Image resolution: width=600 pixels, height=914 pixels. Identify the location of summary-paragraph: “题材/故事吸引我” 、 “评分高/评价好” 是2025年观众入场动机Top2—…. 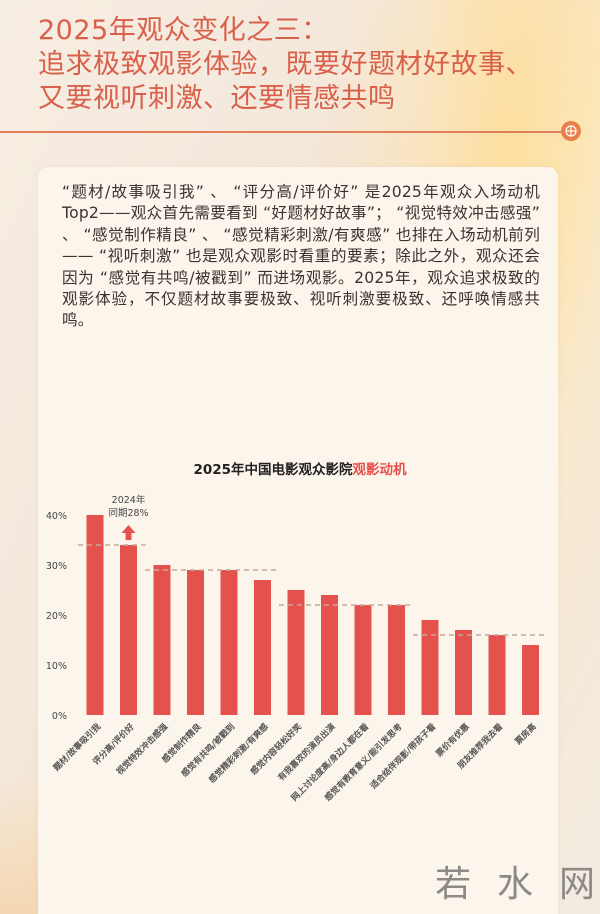
(301, 256).